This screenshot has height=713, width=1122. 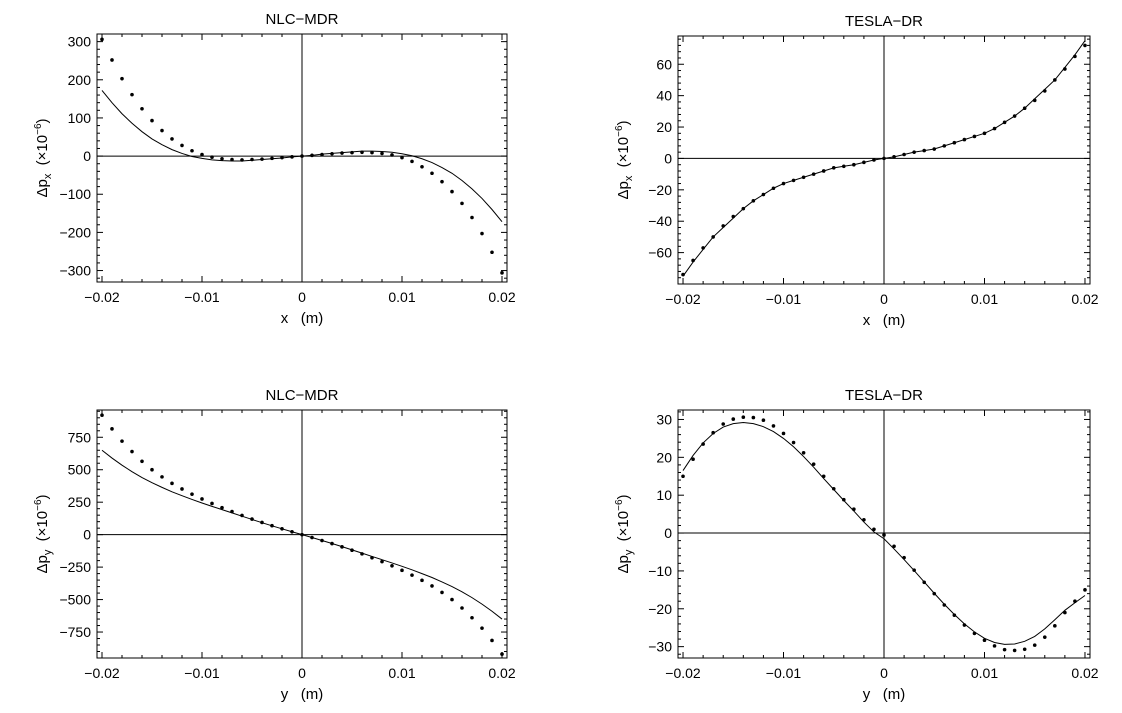 I want to click on y-tick-label: 200, so click(x=80, y=80).